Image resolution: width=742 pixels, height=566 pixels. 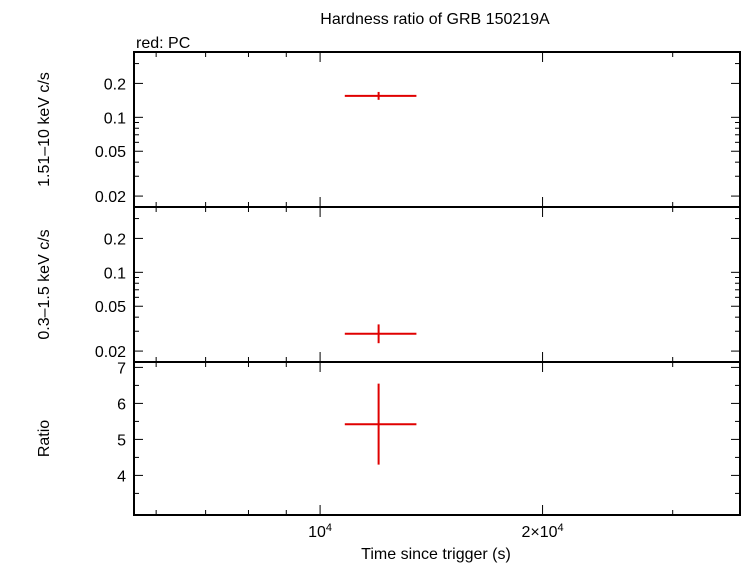 What do you see at coordinates (542, 531) in the screenshot?
I see `x-tick-label: 2×10⁴` at bounding box center [542, 531].